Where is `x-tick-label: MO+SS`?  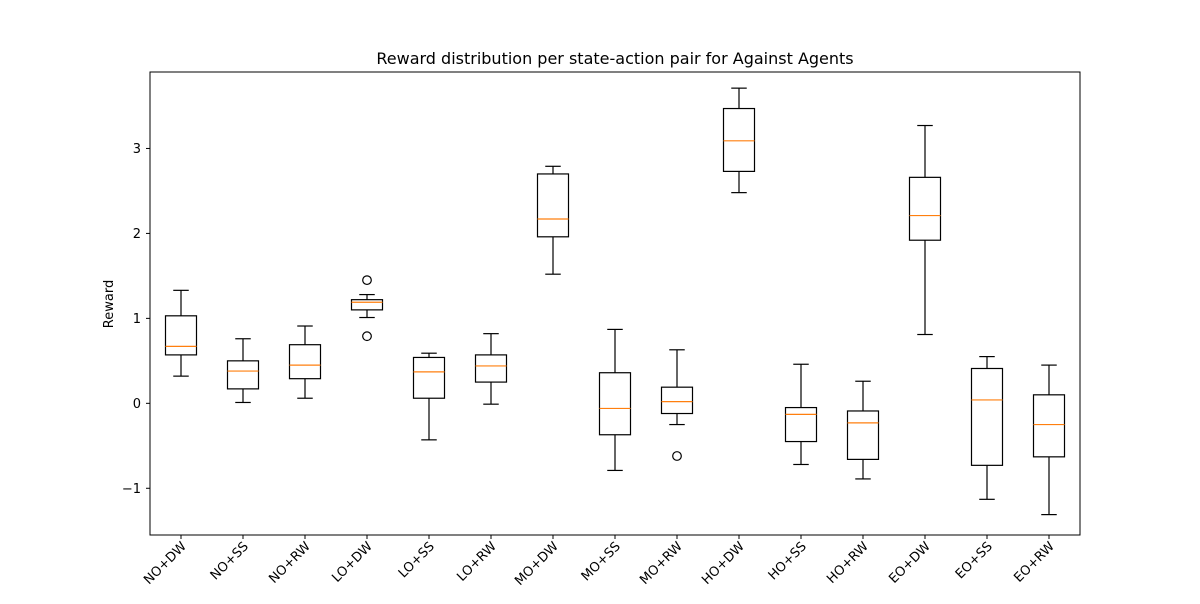 x-tick-label: MO+SS is located at coordinates (601, 561).